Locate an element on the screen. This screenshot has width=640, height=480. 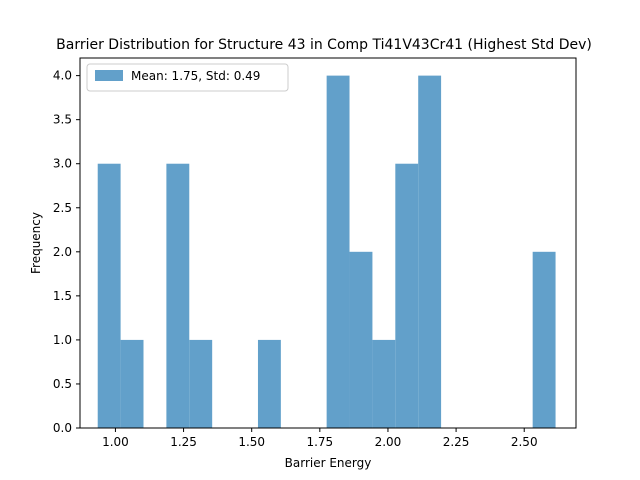
x-tick-label: 2.25 is located at coordinates (456, 442).